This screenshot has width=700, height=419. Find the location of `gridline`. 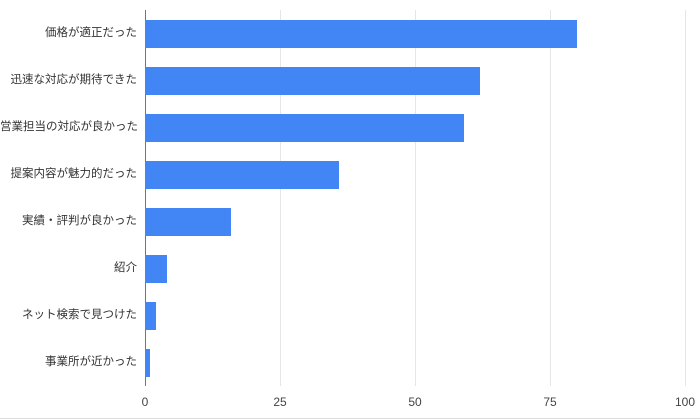

gridline is located at coordinates (685, 198).